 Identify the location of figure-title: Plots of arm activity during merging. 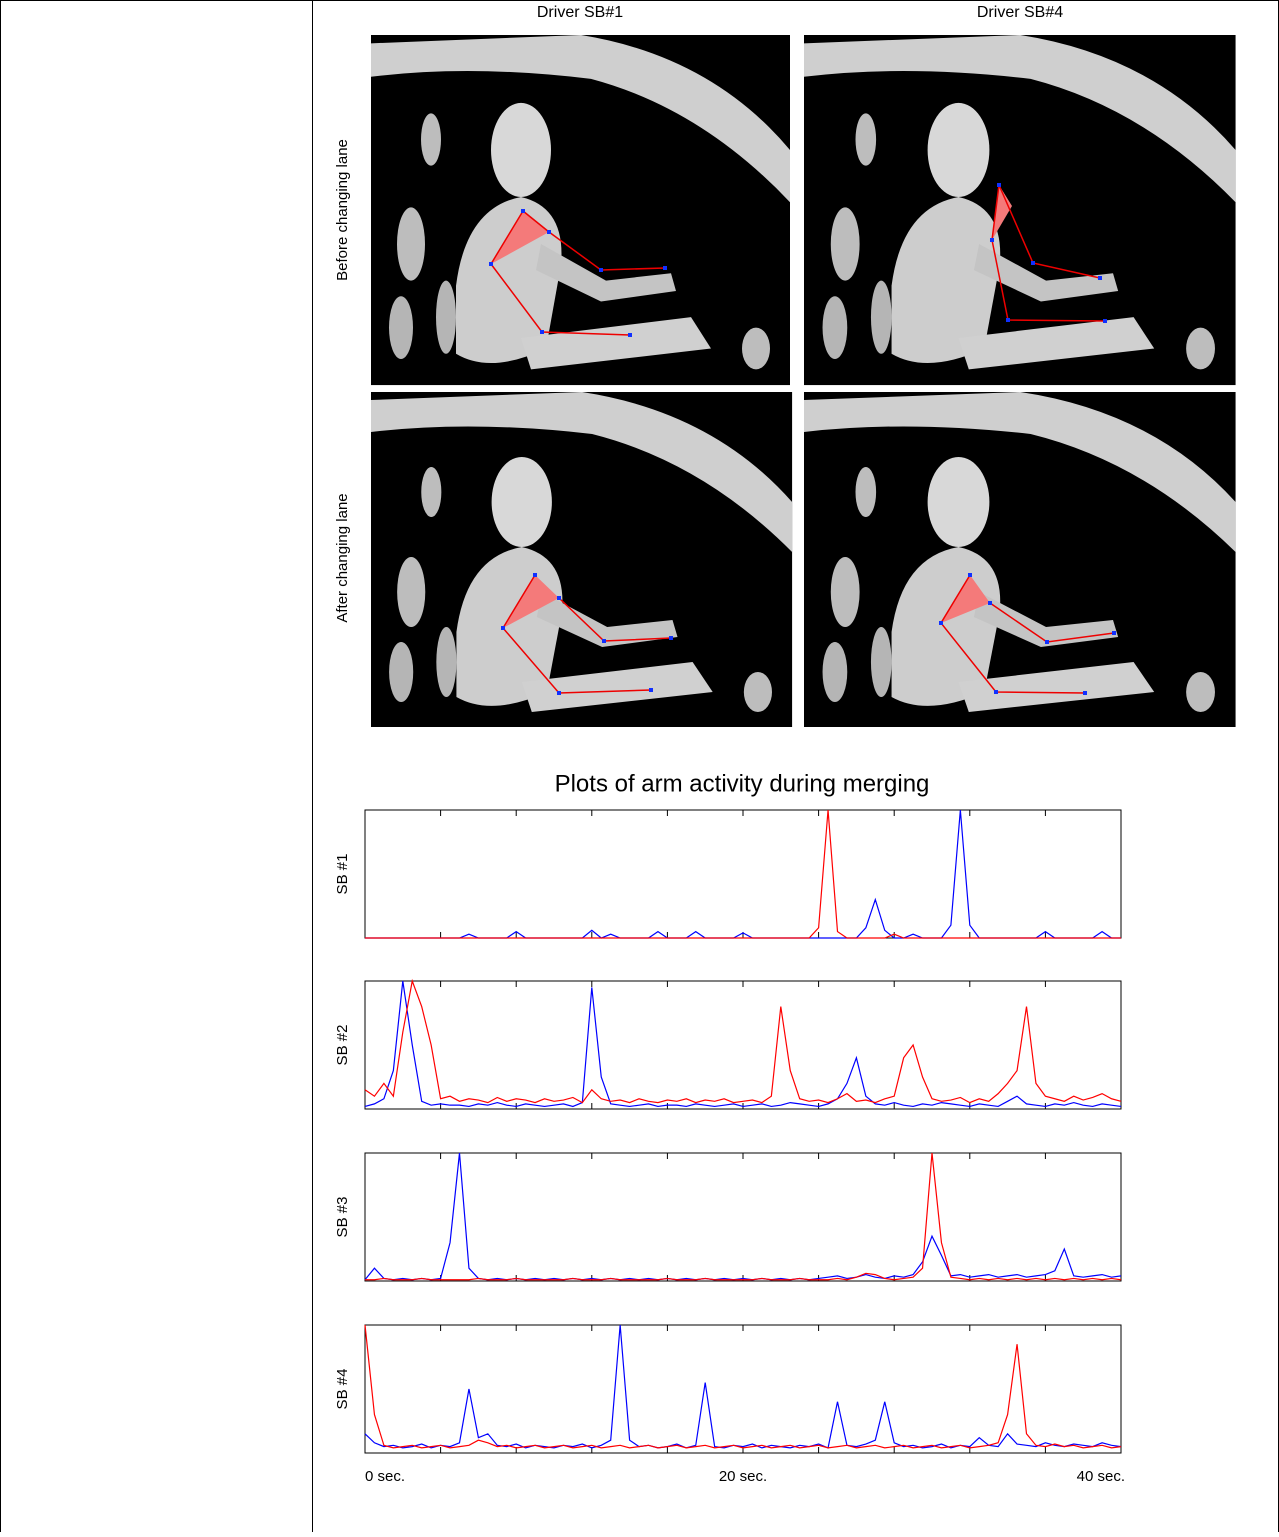
(742, 783).